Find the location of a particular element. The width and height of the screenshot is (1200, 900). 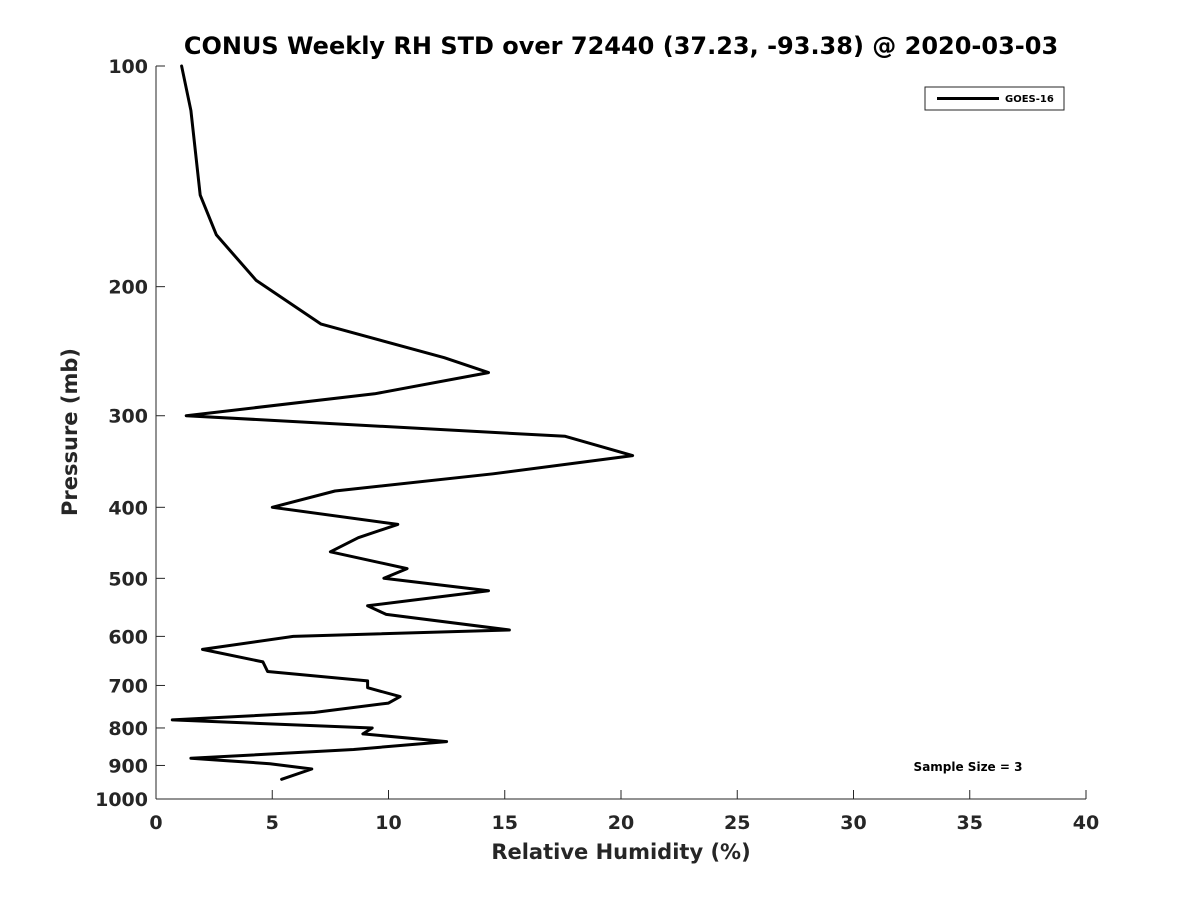

legend-label: GOES-16 is located at coordinates (1029, 99).